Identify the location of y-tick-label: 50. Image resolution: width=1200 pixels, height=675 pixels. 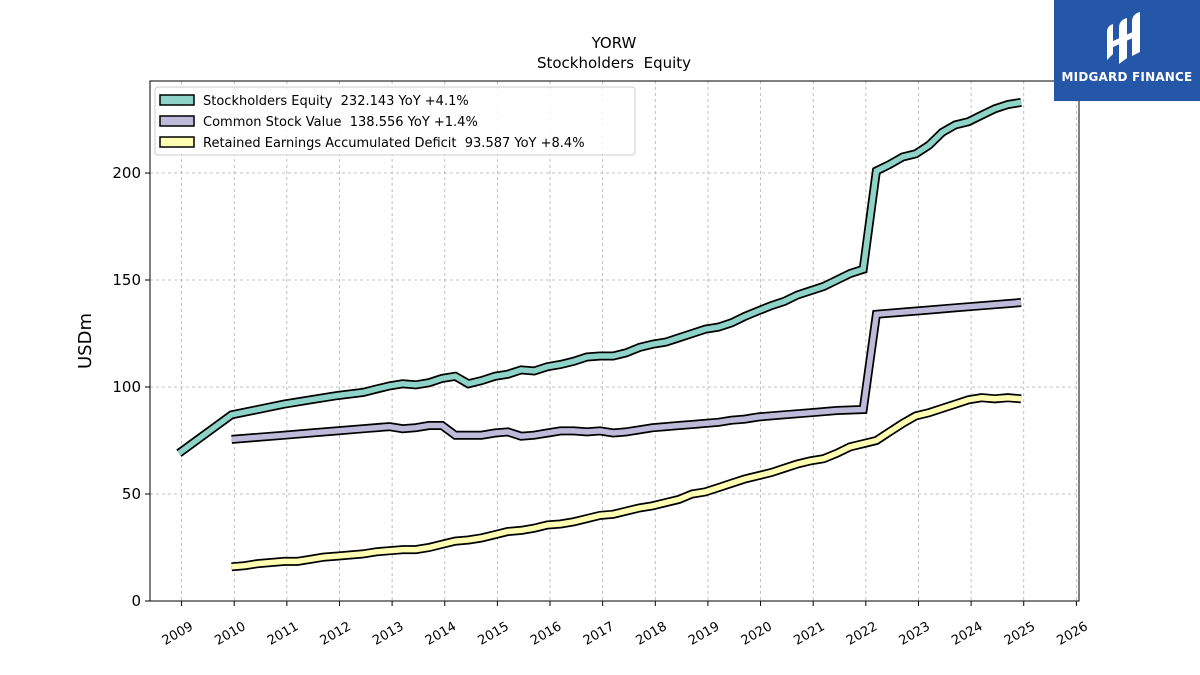
(131, 494).